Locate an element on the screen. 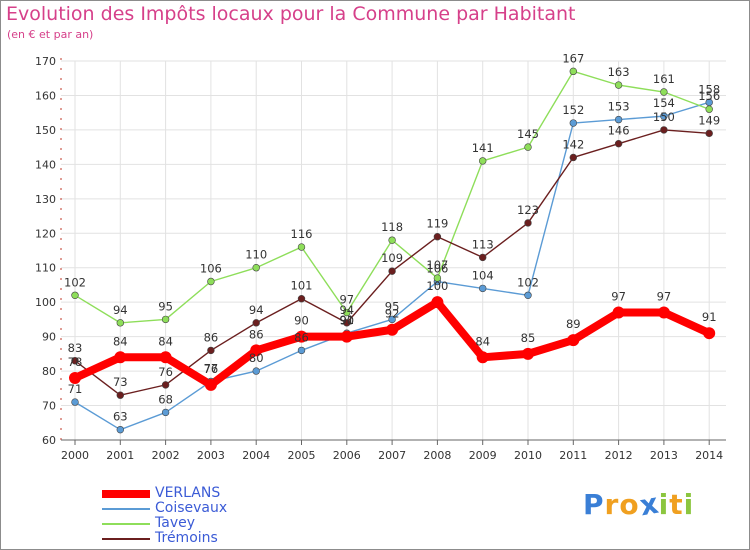 The image size is (750, 550). point-coisevaux-2013 is located at coordinates (664, 116).